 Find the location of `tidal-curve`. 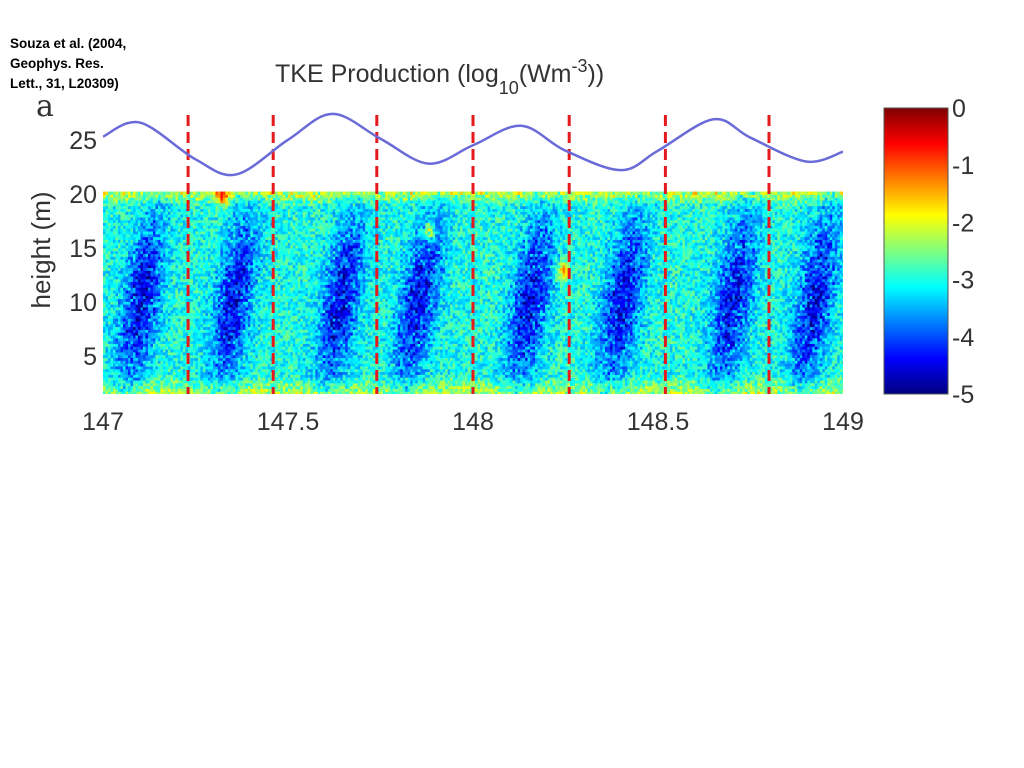

tidal-curve is located at coordinates (473, 144).